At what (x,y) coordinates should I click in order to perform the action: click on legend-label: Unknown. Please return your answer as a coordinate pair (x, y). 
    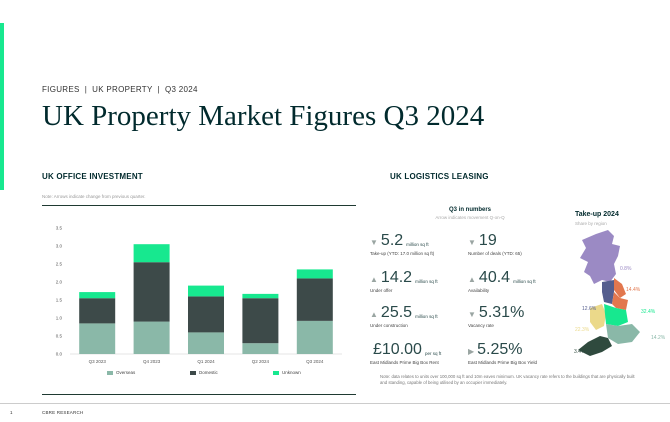
    Looking at the image, I should click on (291, 372).